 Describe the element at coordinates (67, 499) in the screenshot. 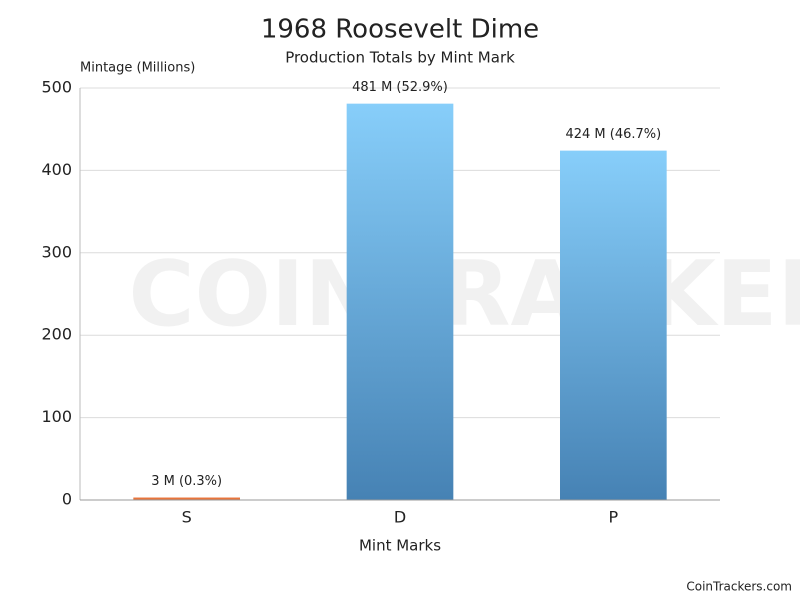

I see `y-tick-label: 0` at that location.